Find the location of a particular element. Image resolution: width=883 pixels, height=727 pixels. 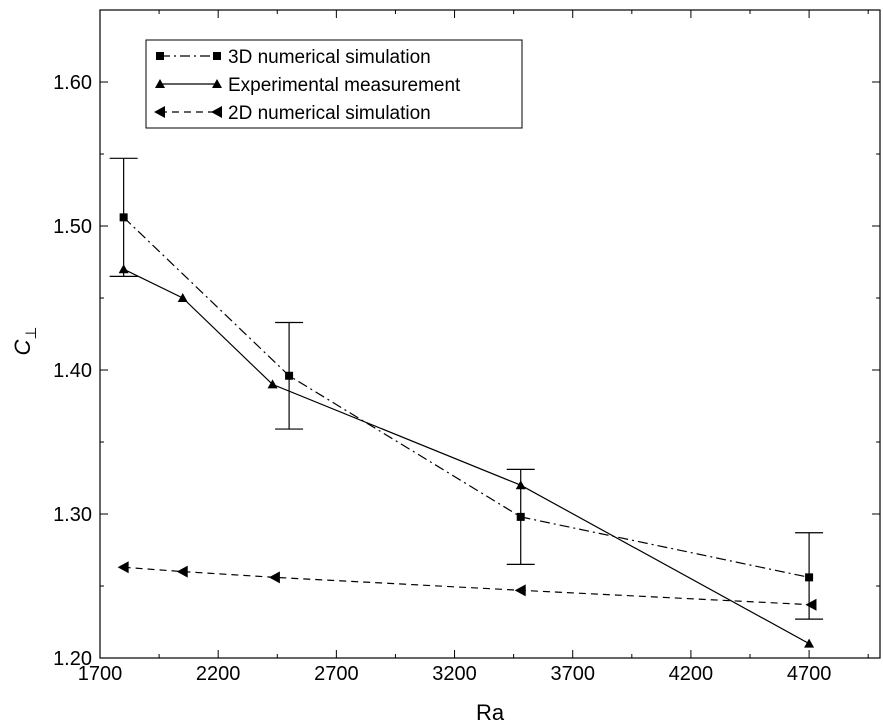

series-line is located at coordinates (467, 586).